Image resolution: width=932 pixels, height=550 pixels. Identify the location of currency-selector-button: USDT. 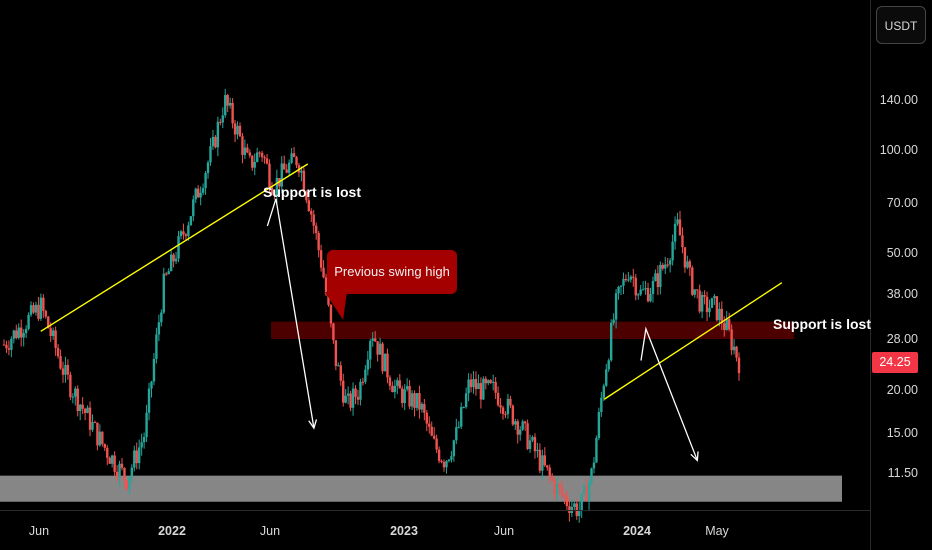
(901, 25).